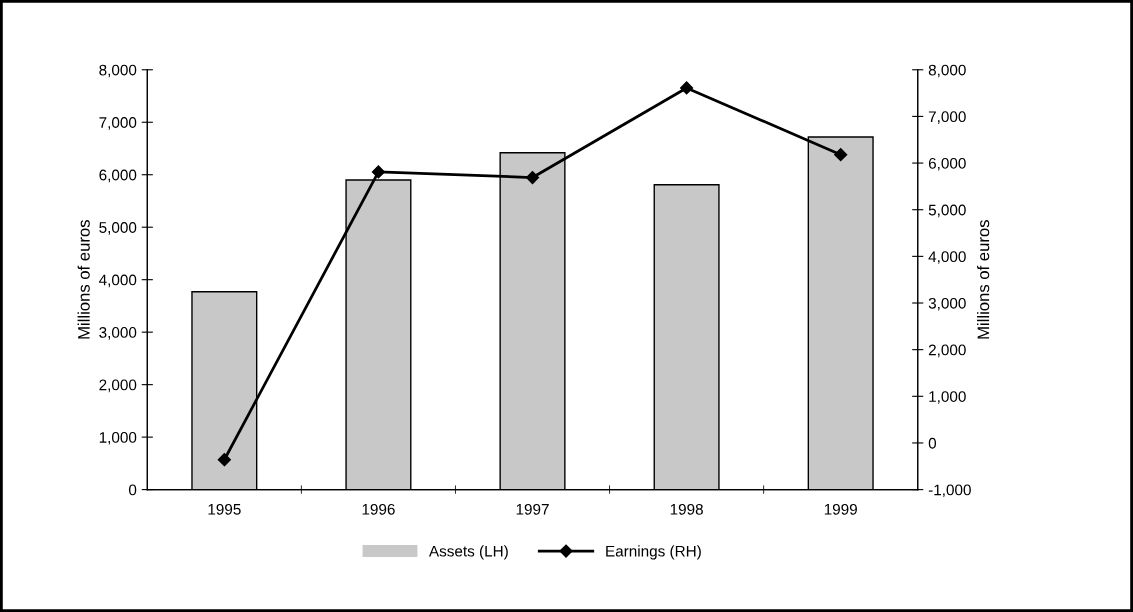 This screenshot has width=1133, height=612. What do you see at coordinates (653, 552) in the screenshot?
I see `legend-label: Earnings (RH)` at bounding box center [653, 552].